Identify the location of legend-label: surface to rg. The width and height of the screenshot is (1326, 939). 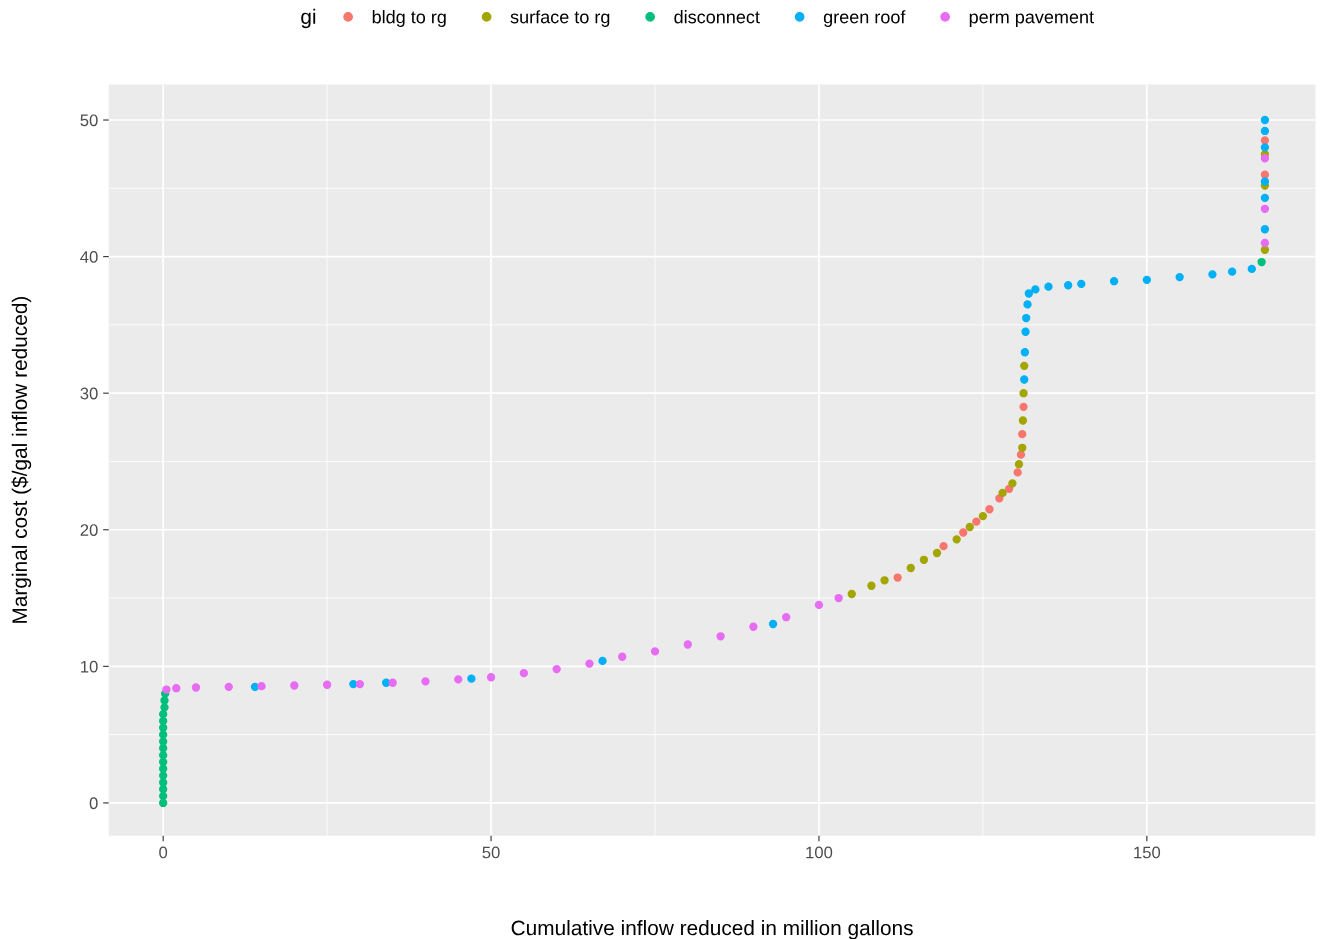
(560, 18).